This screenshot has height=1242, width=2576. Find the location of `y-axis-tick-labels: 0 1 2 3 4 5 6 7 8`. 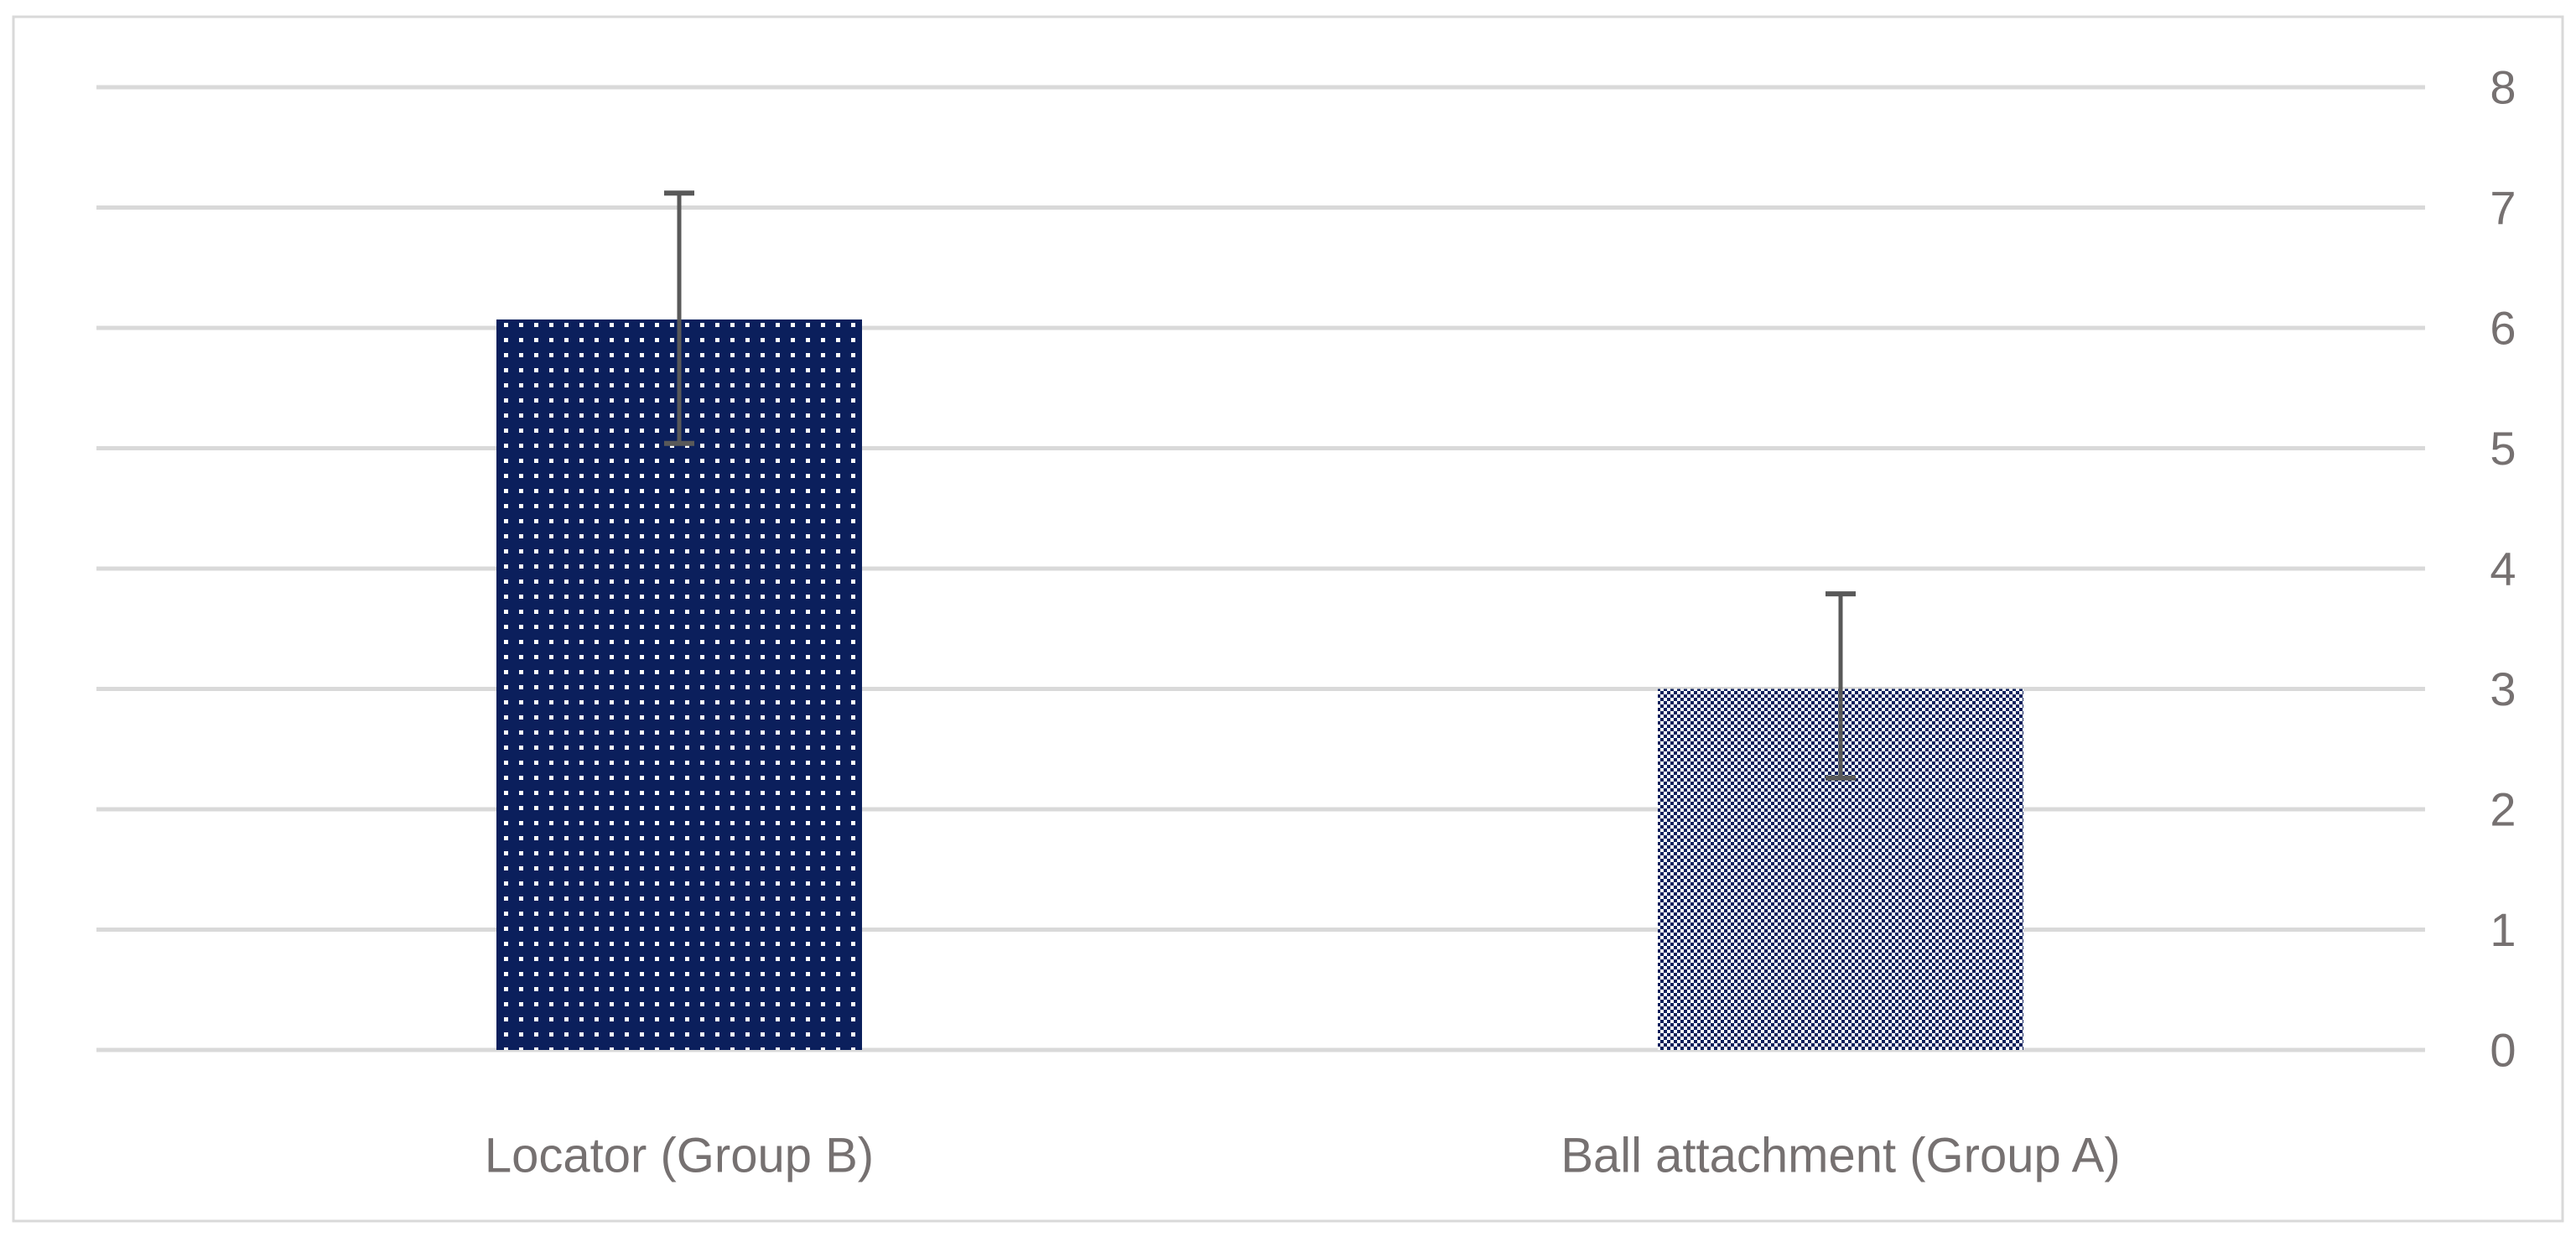

y-axis-tick-labels: 0 1 2 3 4 5 6 7 8 is located at coordinates (2503, 569).